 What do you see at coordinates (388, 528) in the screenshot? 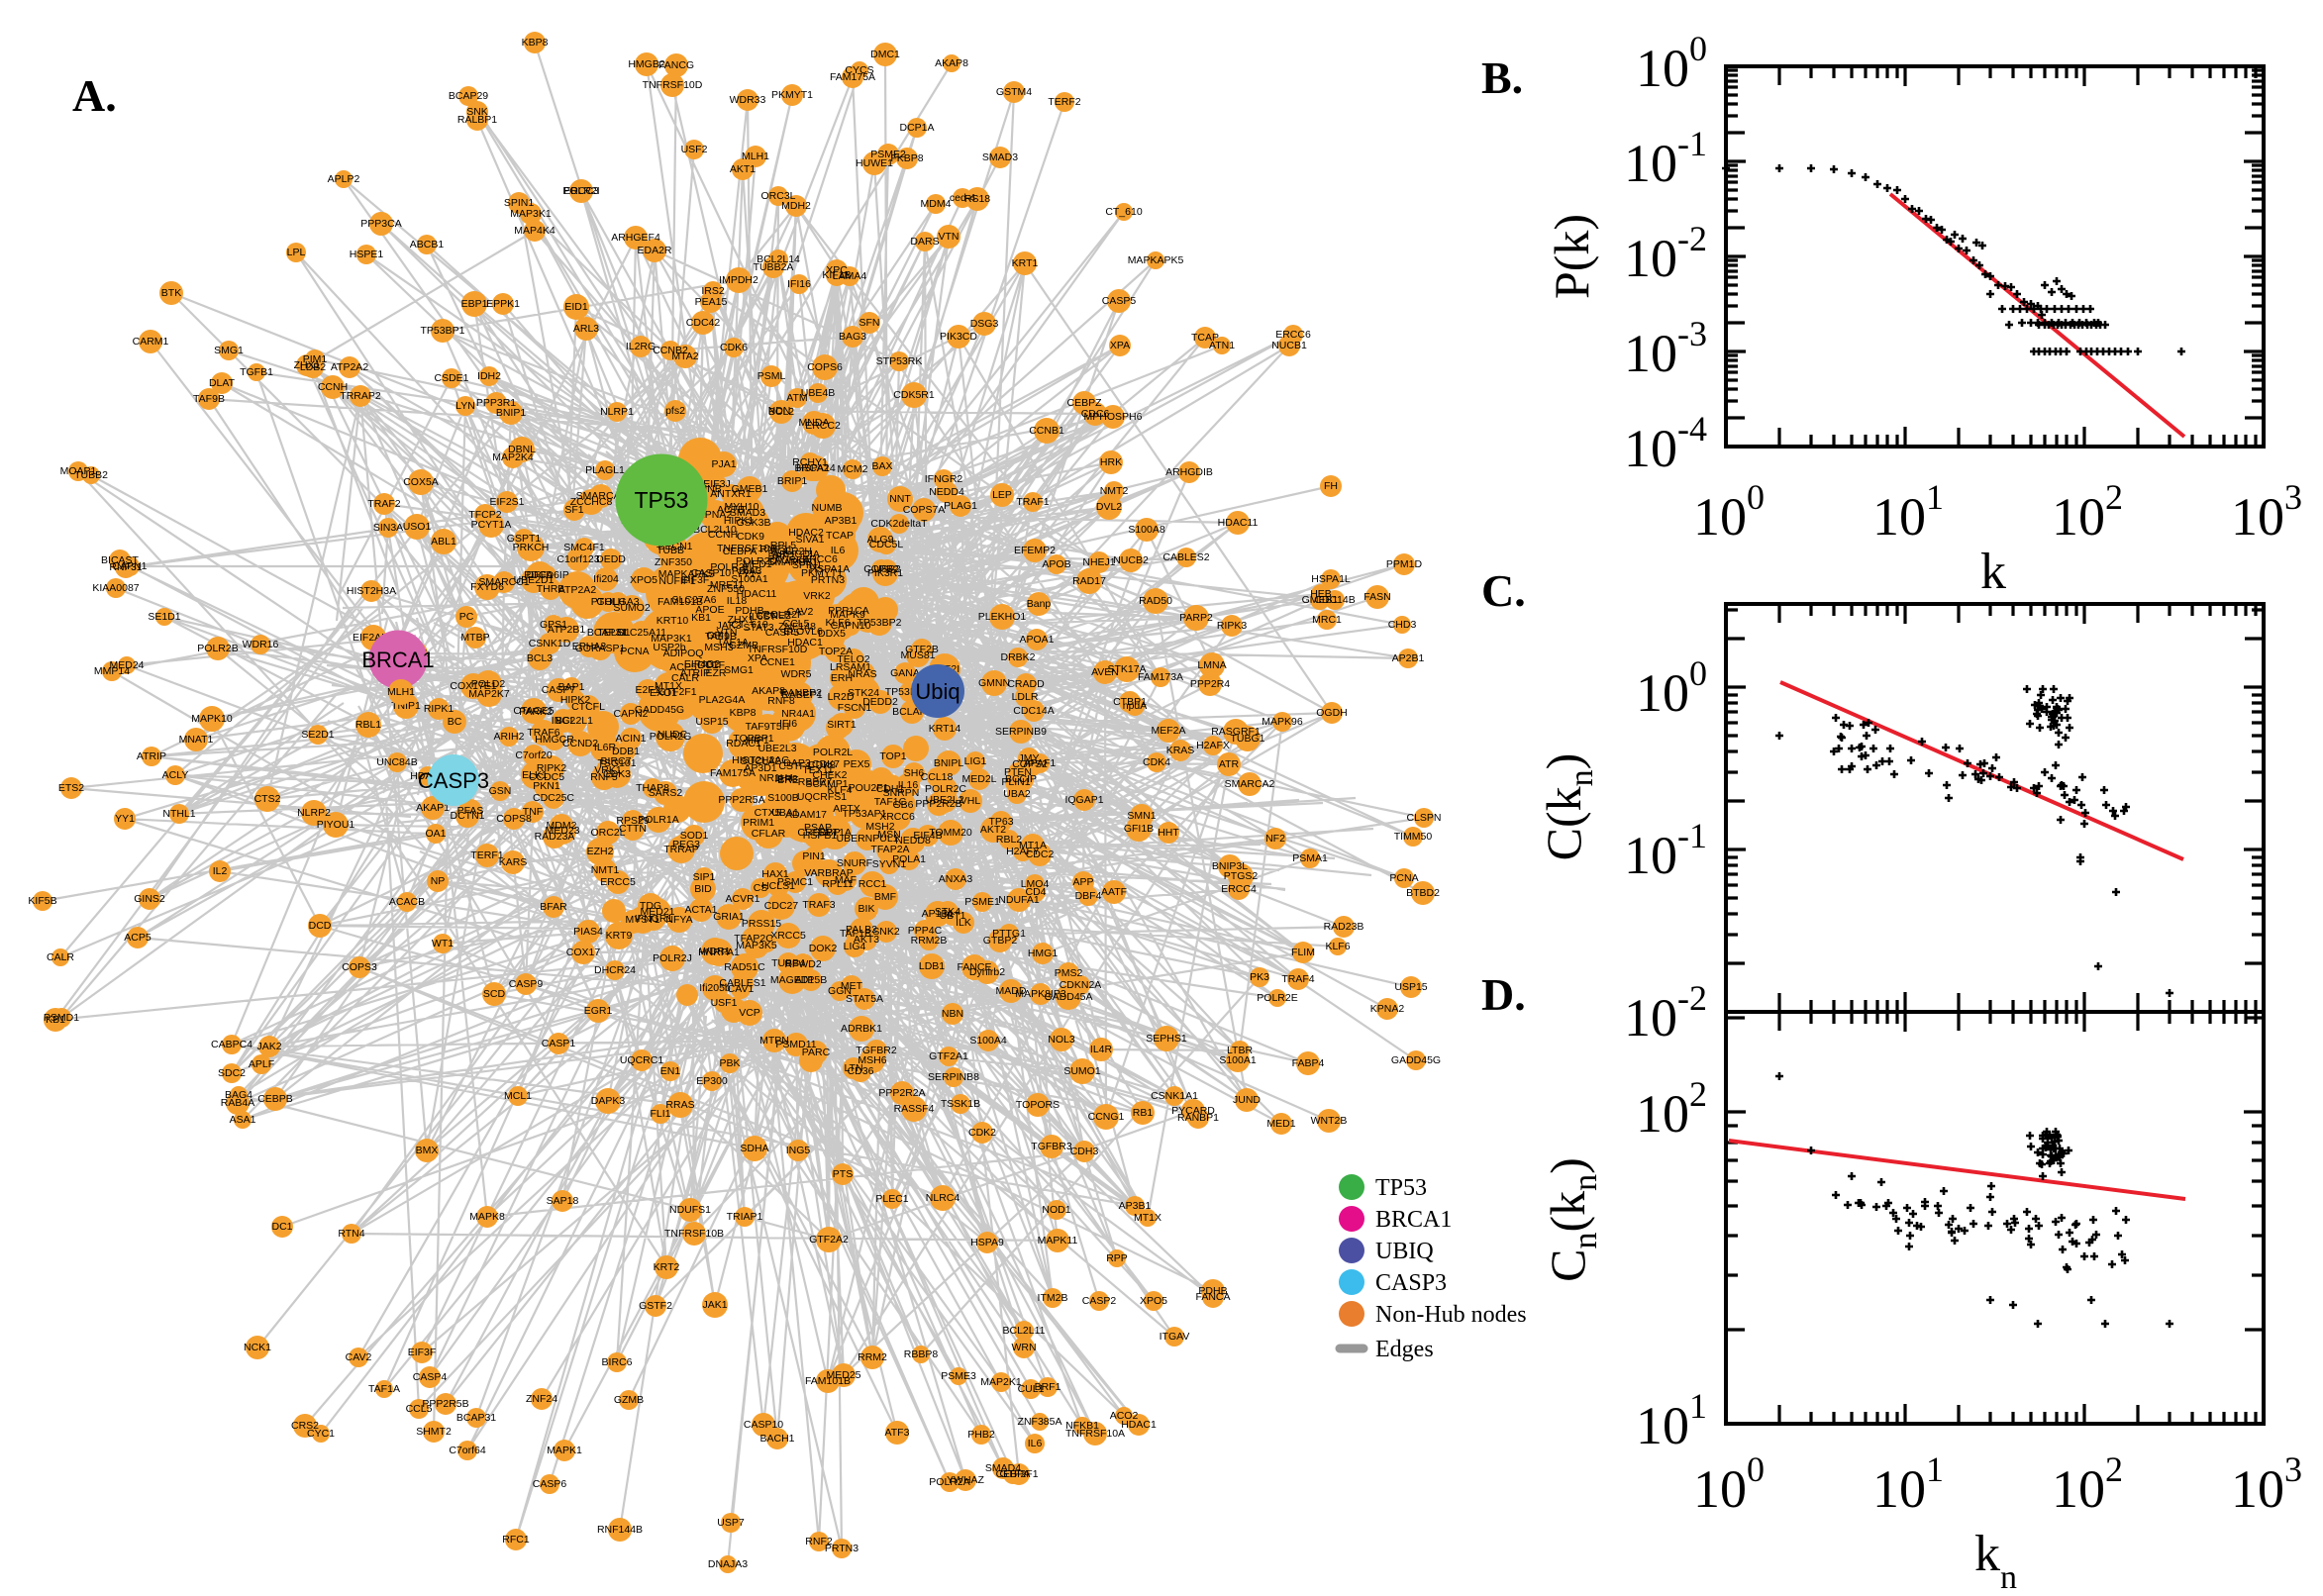
I see `svg-text: SIN3A` at bounding box center [388, 528].